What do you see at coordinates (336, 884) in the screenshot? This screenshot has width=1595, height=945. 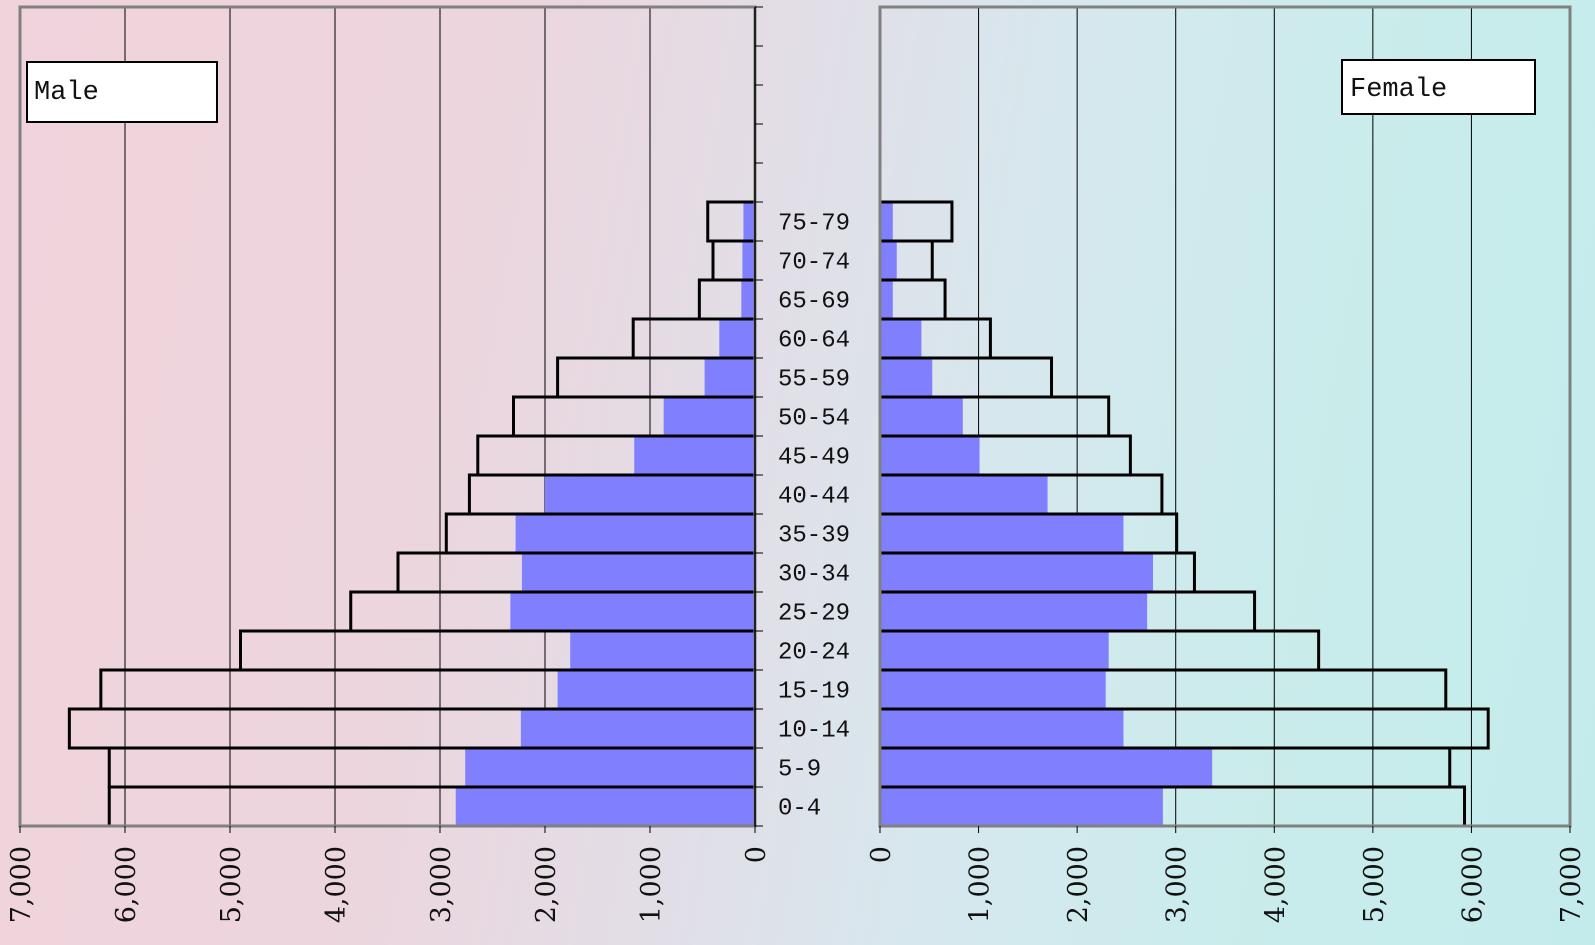 I see `male-tick-label-4: 4,000` at bounding box center [336, 884].